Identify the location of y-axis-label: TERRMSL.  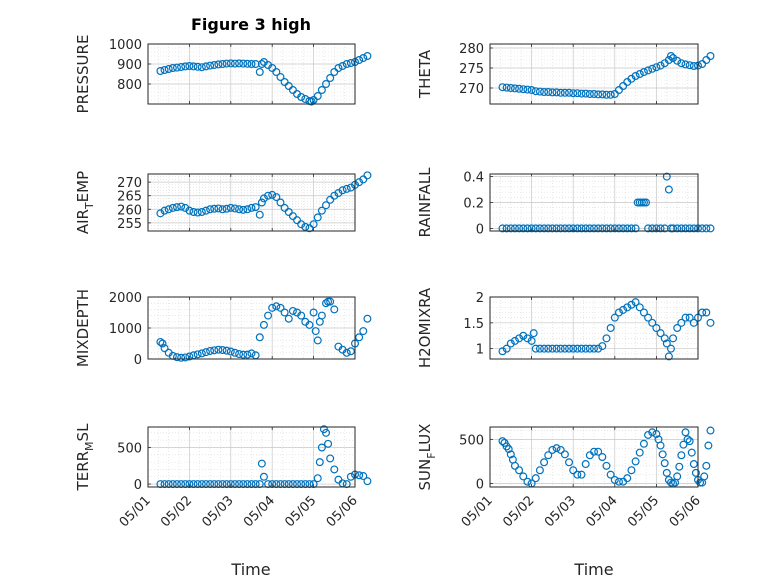
(85, 457).